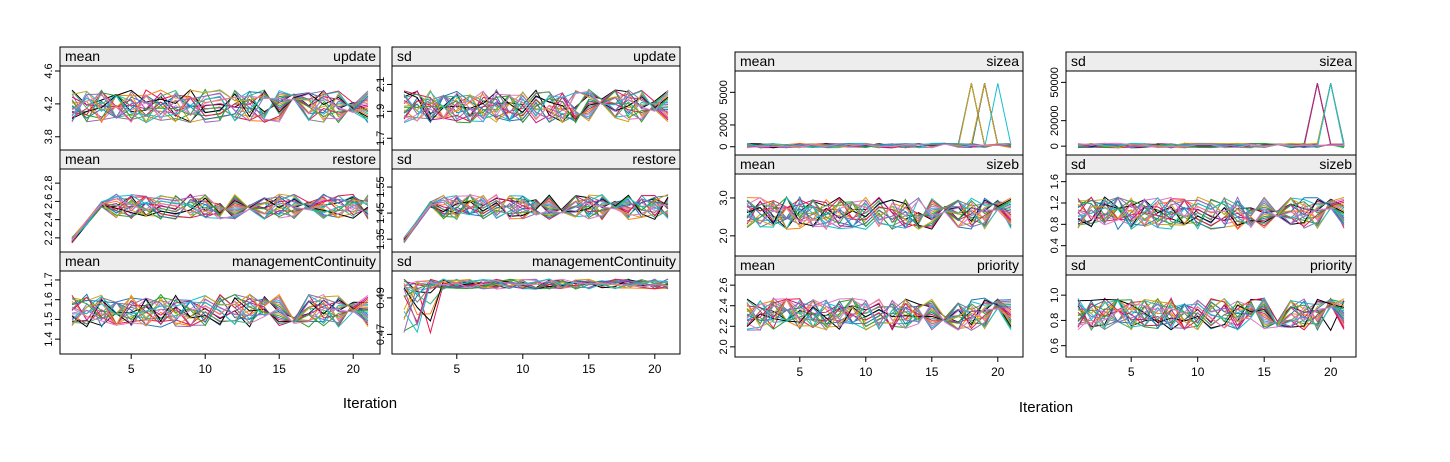 The height and width of the screenshot is (462, 1450). I want to click on plot-frame, so click(220, 312).